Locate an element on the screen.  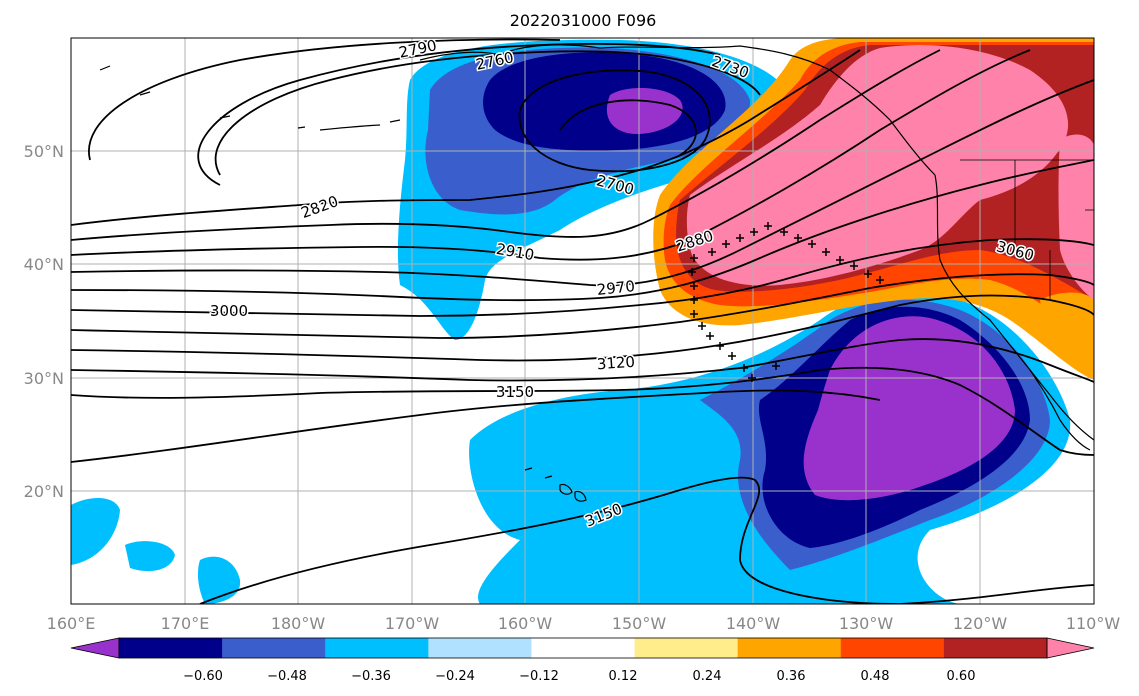
contour-label-3000: 3000 is located at coordinates (229, 311).